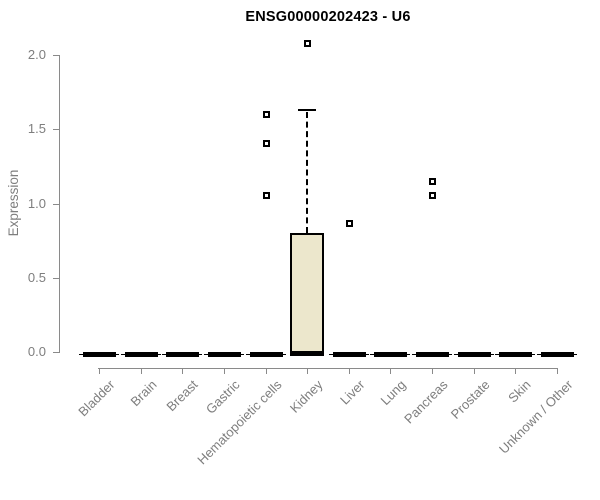 The width and height of the screenshot is (600, 500). I want to click on whisker-cap, so click(307, 110).